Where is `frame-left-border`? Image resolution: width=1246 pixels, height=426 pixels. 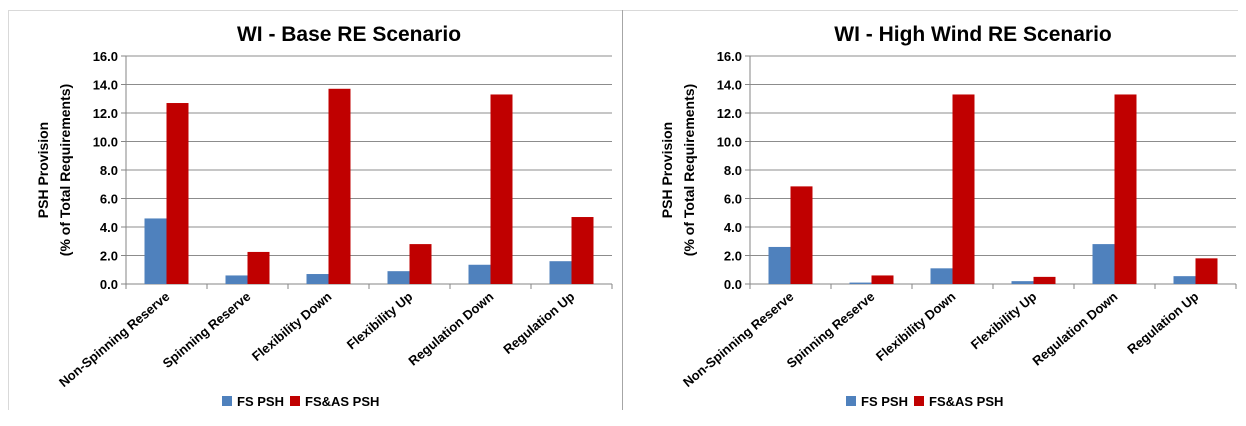
frame-left-border is located at coordinates (8, 210).